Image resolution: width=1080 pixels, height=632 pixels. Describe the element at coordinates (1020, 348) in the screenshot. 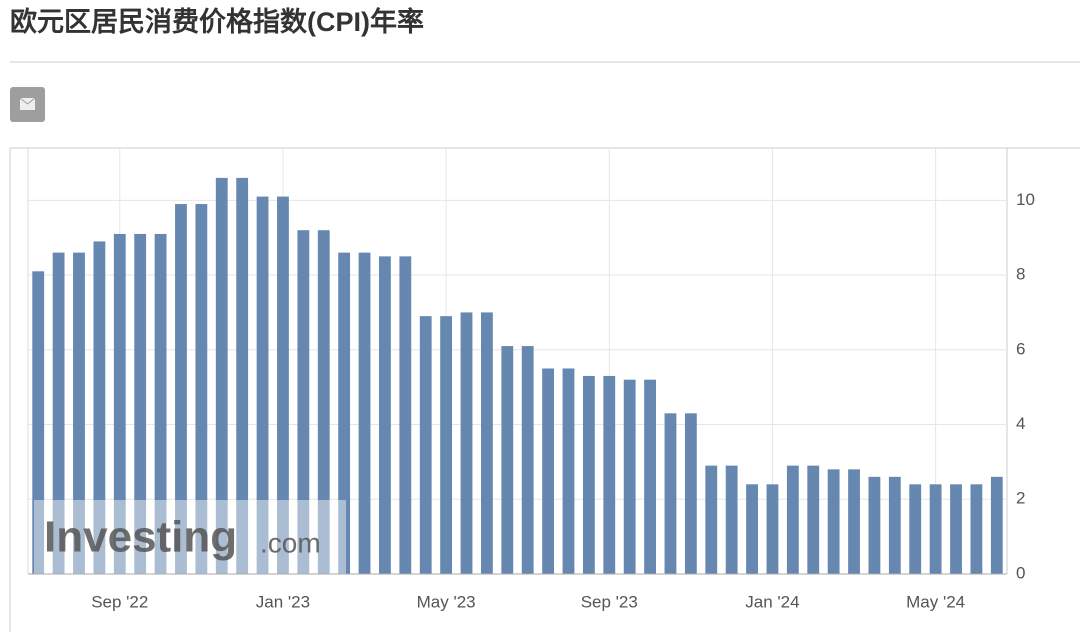

I see `y-tick-label: 6` at that location.